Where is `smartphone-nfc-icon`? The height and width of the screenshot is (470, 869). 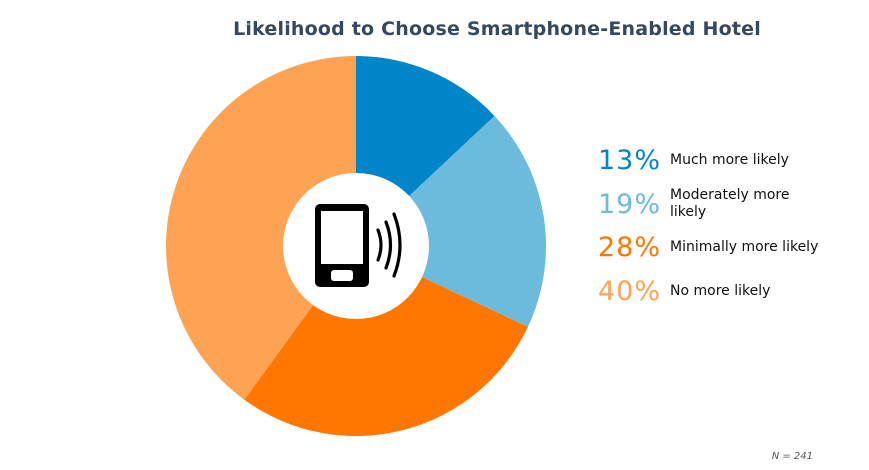
smartphone-nfc-icon is located at coordinates (358, 245).